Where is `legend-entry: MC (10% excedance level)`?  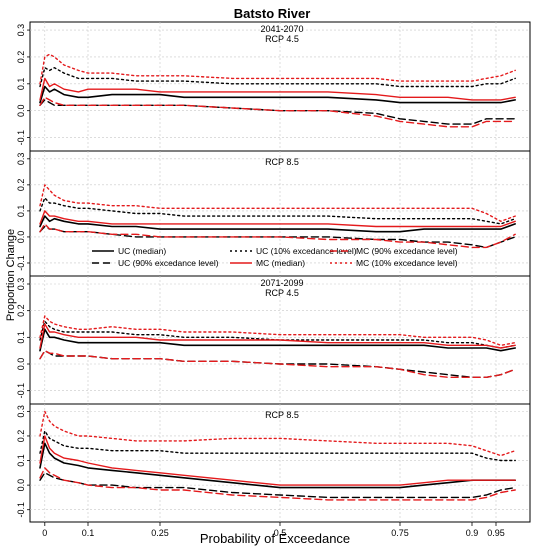
legend-entry: MC (10% excedance level) is located at coordinates (394, 263).